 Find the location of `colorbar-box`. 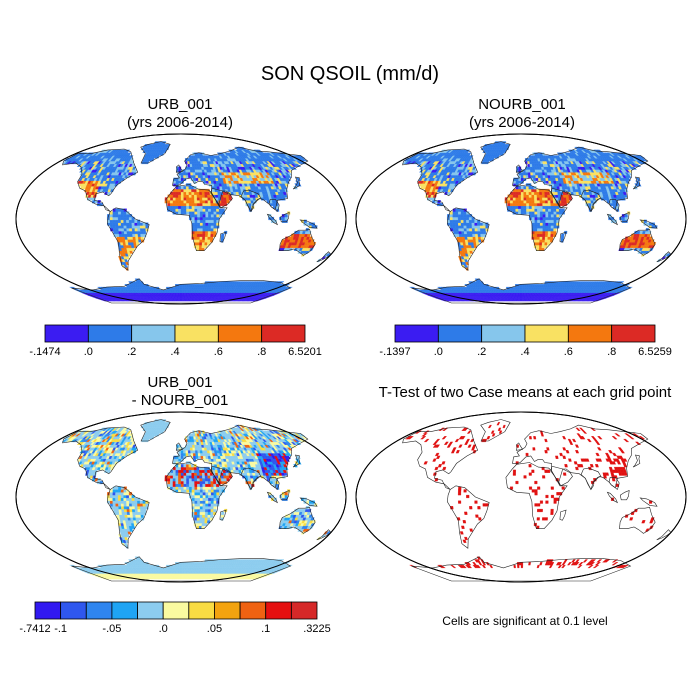

colorbar-box is located at coordinates (153, 333).